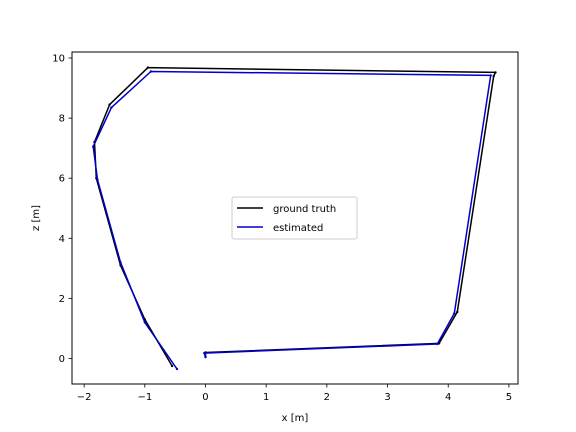 Image resolution: width=576 pixels, height=432 pixels. Describe the element at coordinates (58, 59) in the screenshot. I see `y-tick-label: 10` at that location.